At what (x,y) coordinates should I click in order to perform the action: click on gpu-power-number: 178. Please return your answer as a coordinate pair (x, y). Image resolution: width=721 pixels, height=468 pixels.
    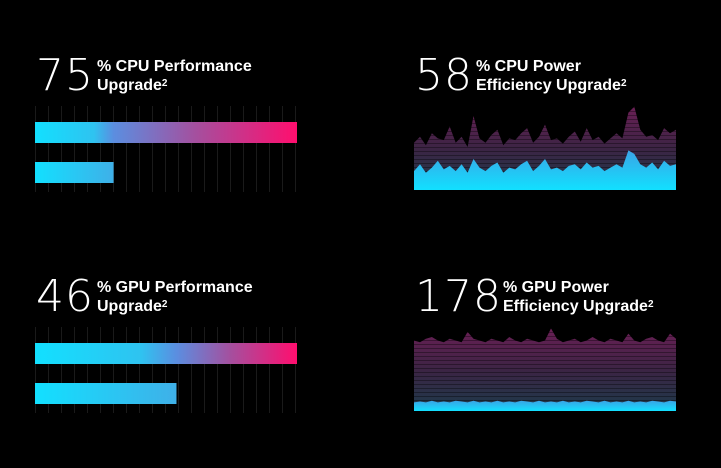
    Looking at the image, I should click on (458, 296).